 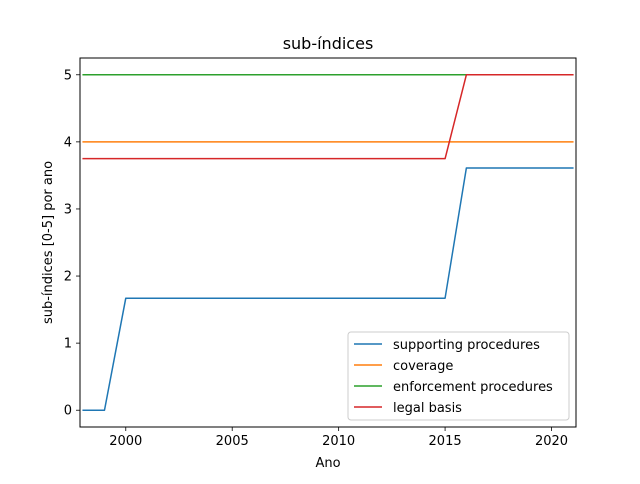 I want to click on y-tick-label: 3, so click(x=68, y=209).